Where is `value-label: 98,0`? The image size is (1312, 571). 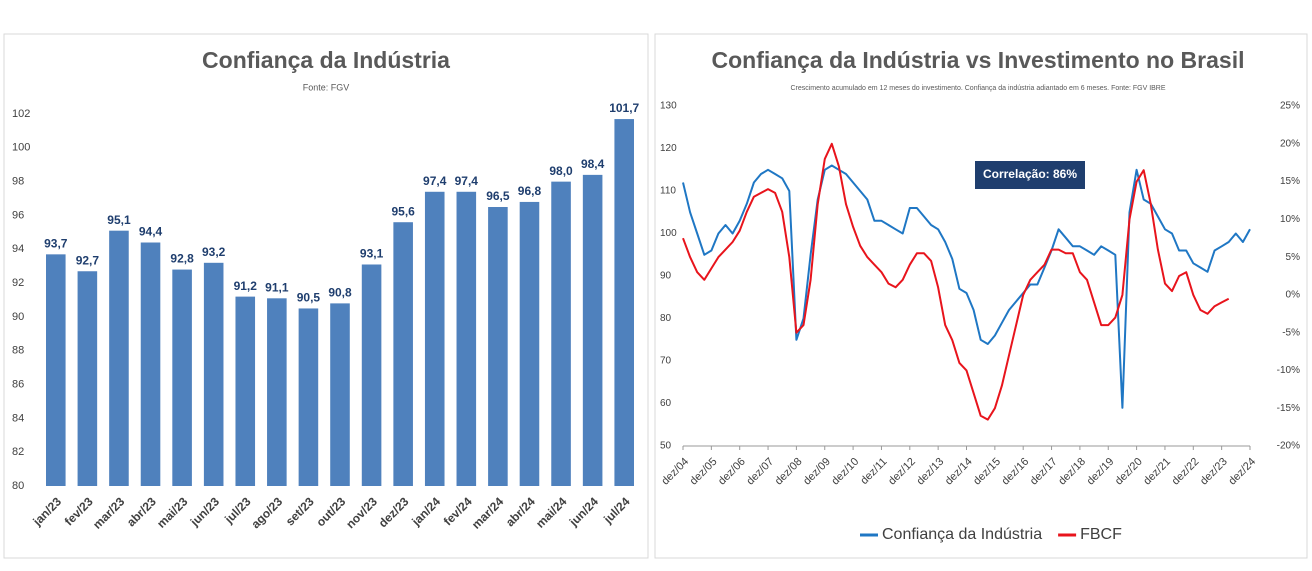 value-label: 98,0 is located at coordinates (561, 171).